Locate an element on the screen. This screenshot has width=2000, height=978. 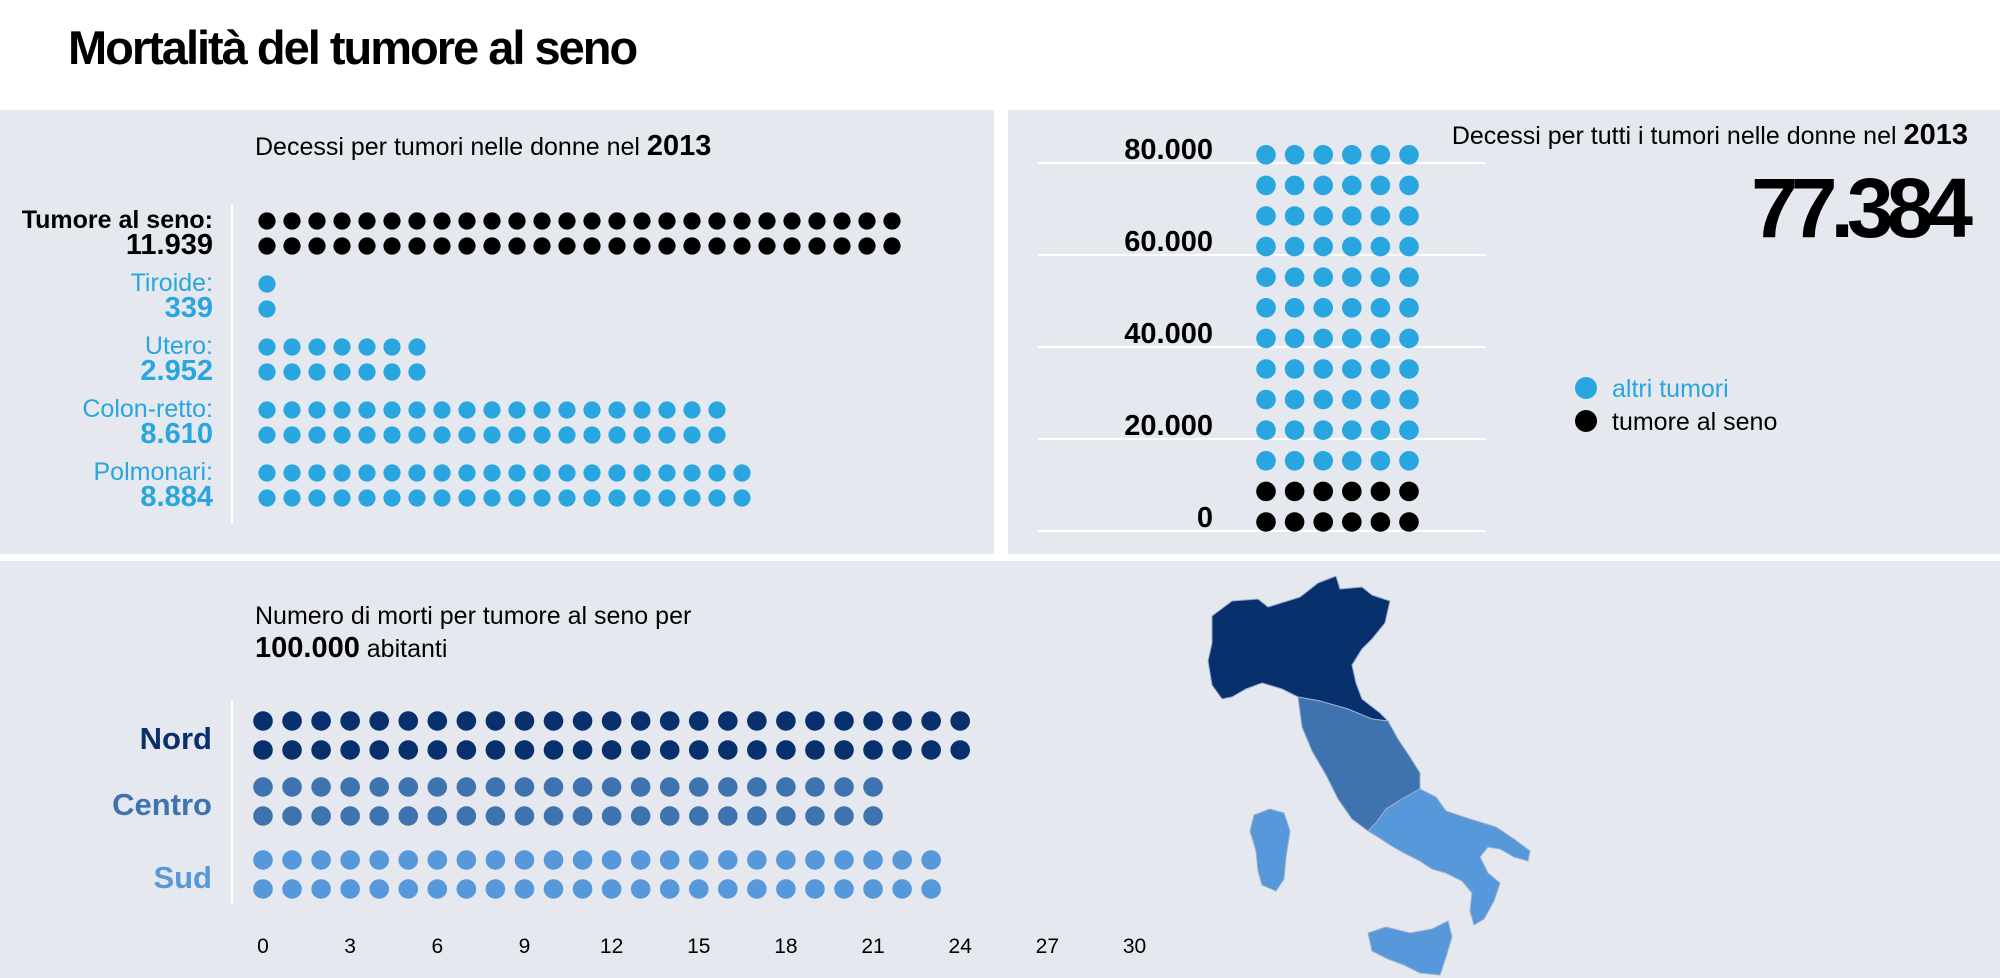
chart3-xtick-label: 12 is located at coordinates (611, 946).